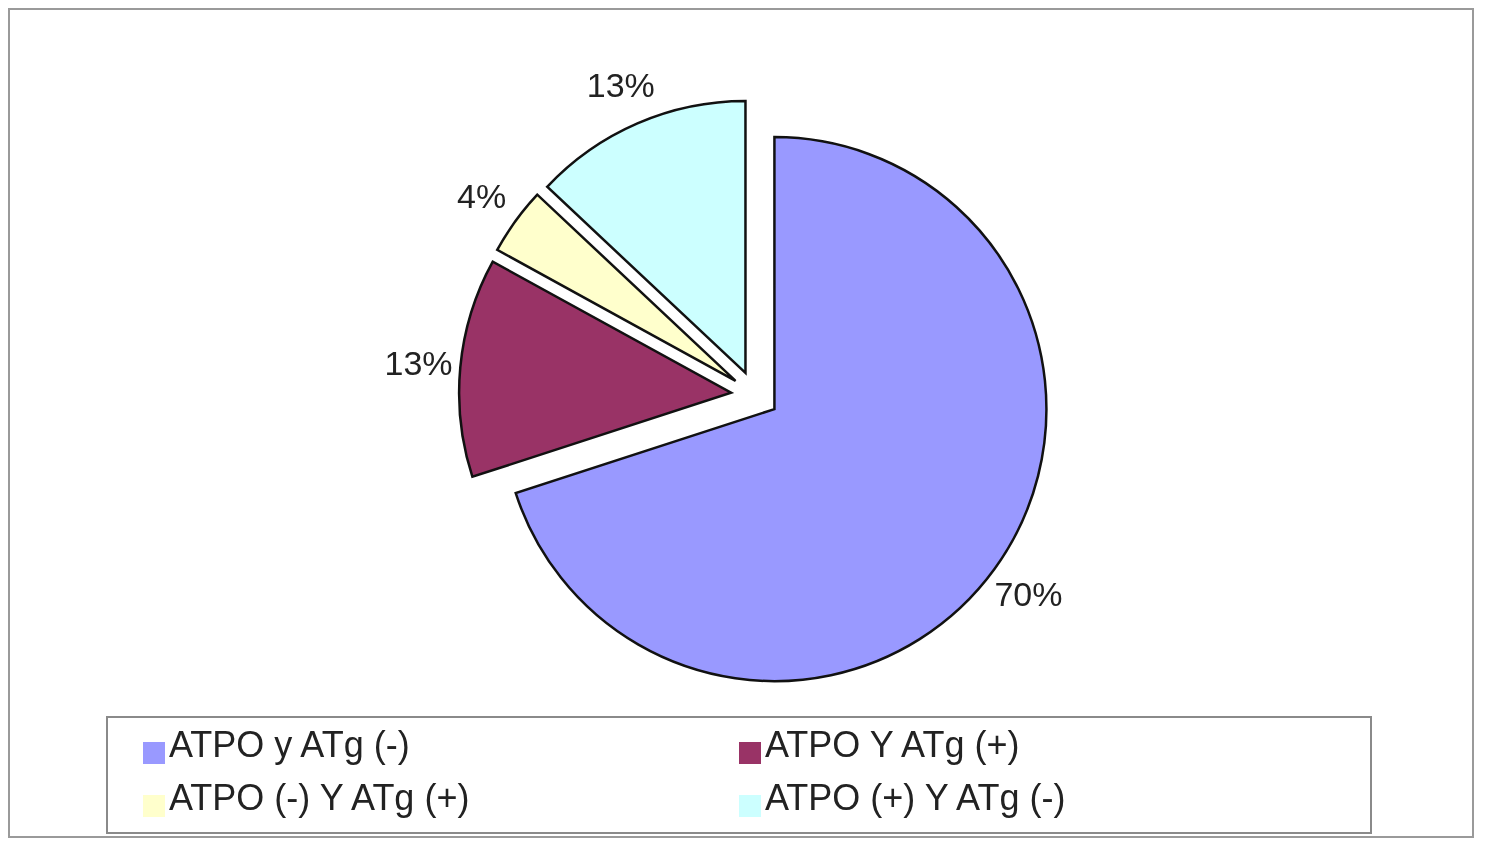 This screenshot has height=848, width=1491. Describe the element at coordinates (893, 745) in the screenshot. I see `legend-label: ATPO Y ATg (+)` at that location.